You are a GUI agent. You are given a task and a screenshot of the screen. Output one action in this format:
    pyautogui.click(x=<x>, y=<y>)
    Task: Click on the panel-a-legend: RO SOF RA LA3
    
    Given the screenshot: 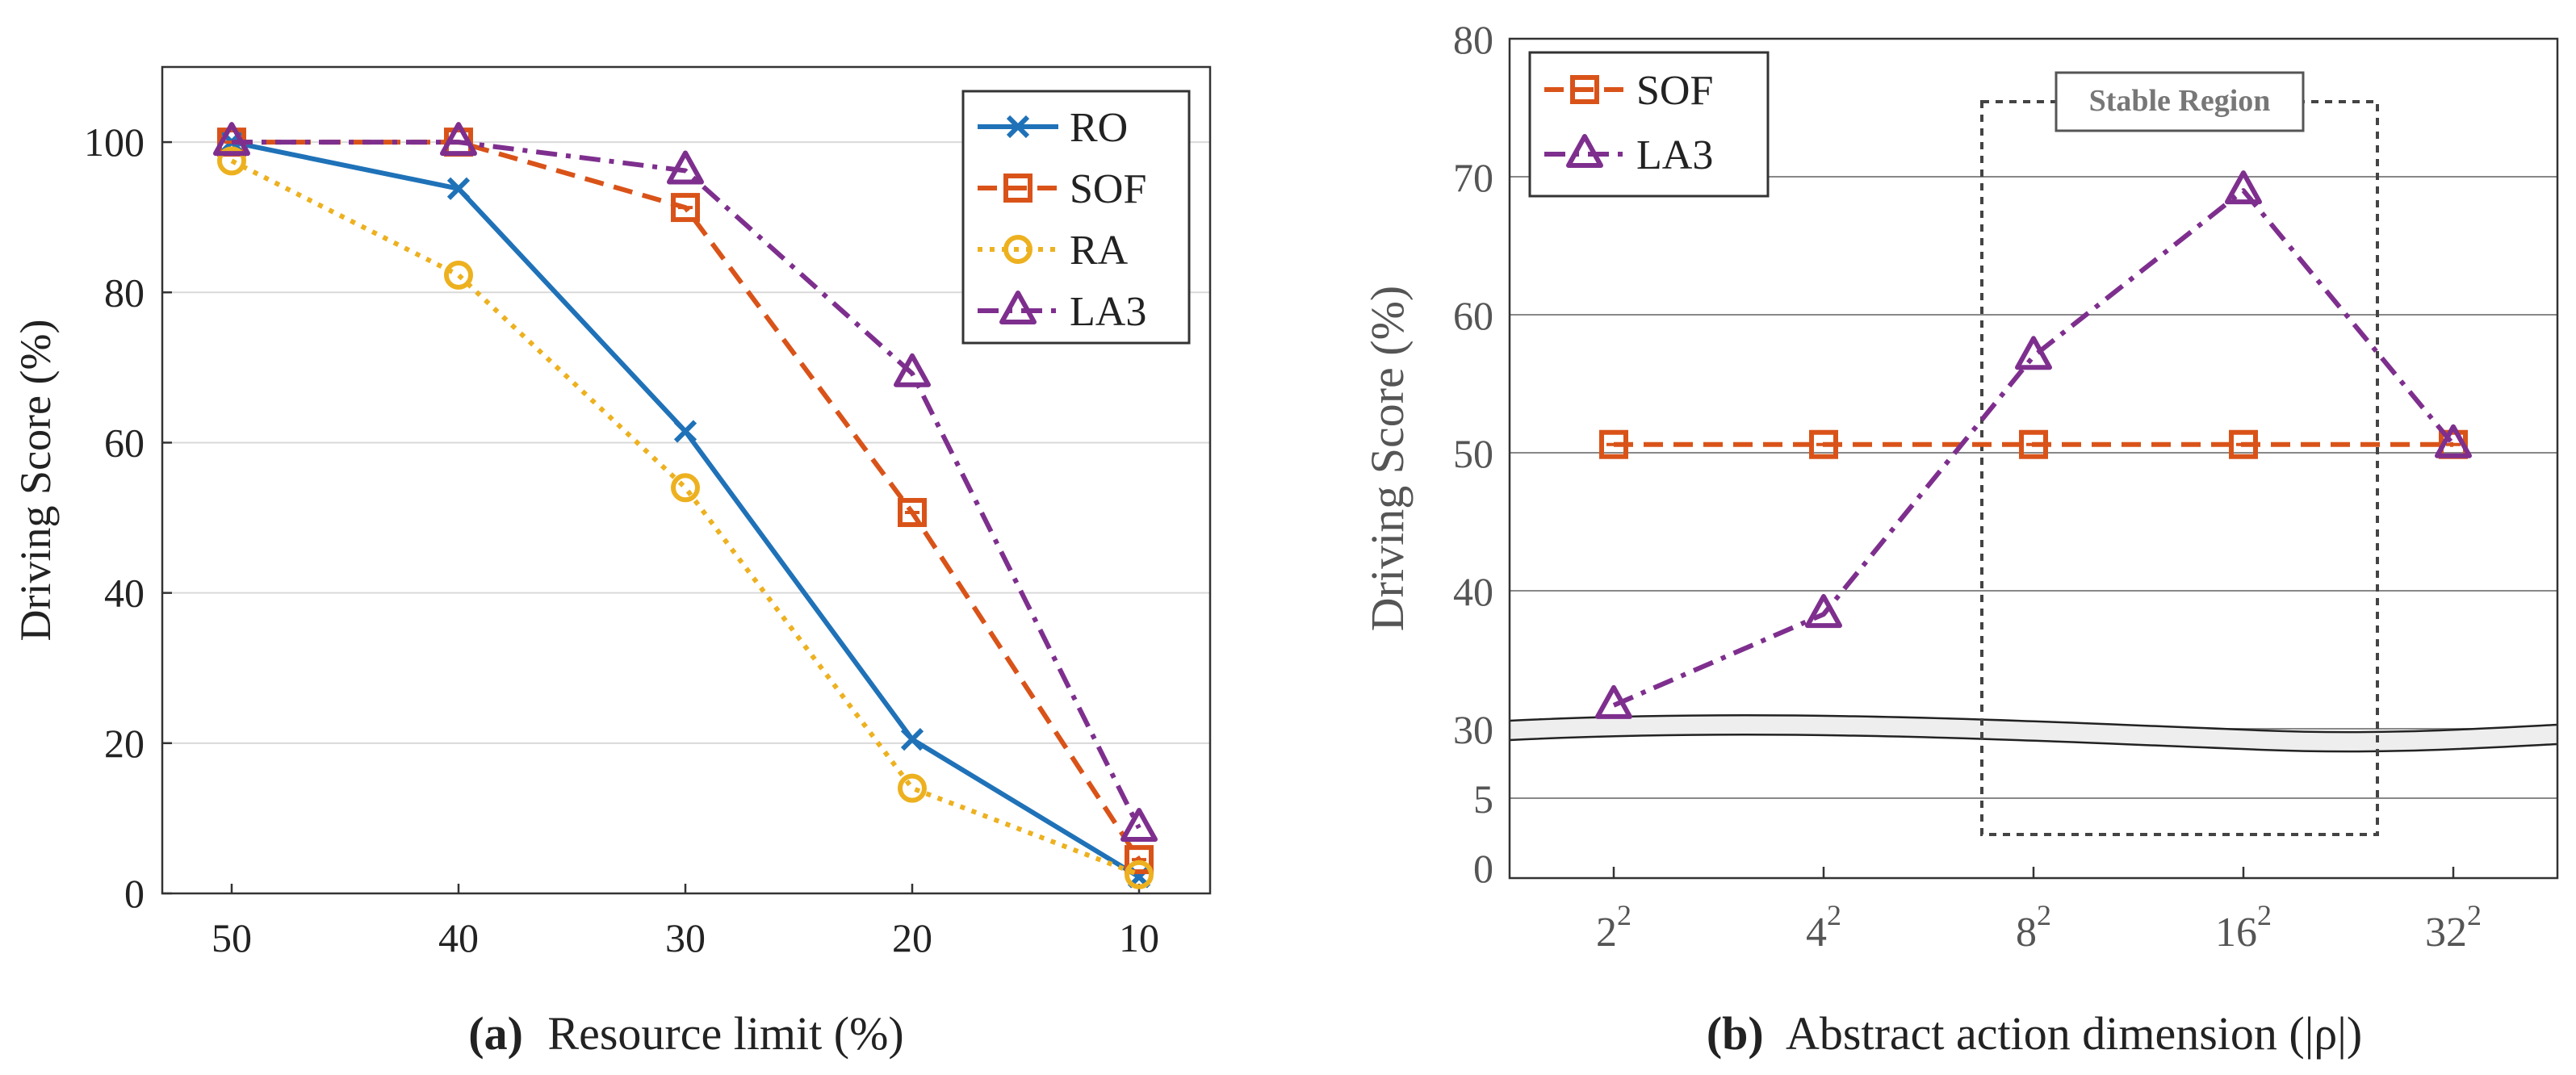 What is the action you would take?
    pyautogui.click(x=1076, y=218)
    